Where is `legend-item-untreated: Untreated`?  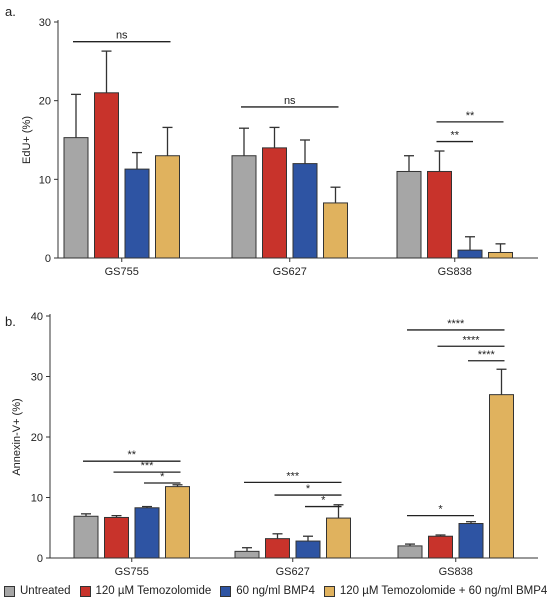
legend-item-untreated: Untreated is located at coordinates (37, 591).